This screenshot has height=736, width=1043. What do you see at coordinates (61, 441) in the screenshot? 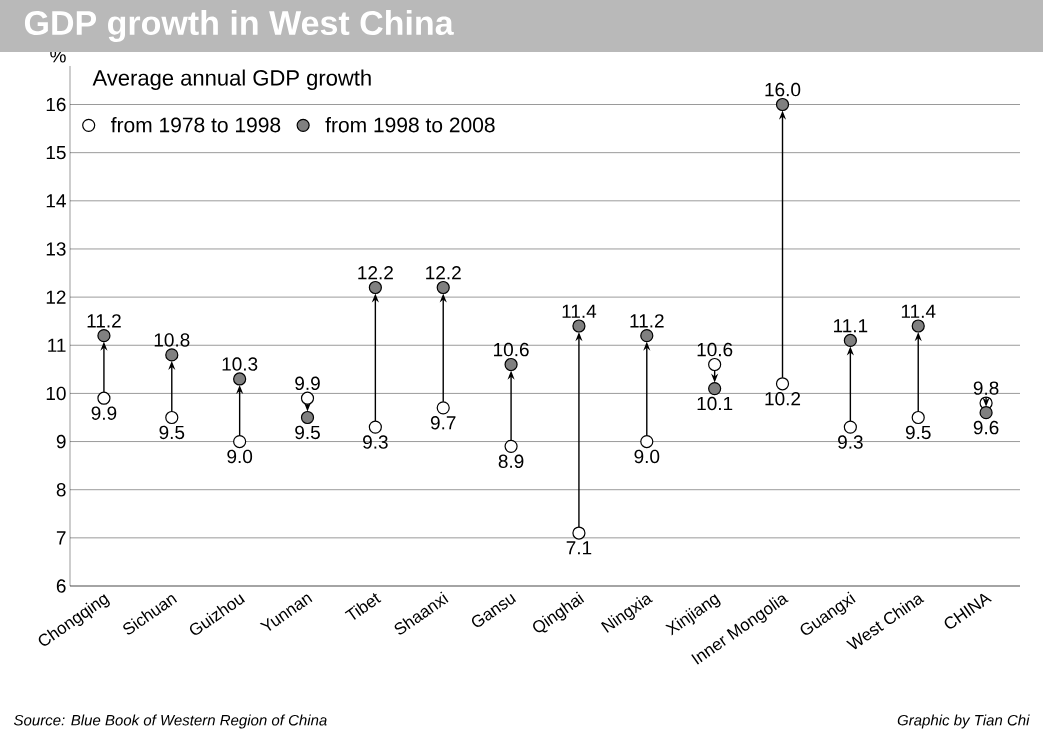
I see `y-tick-label: 9` at bounding box center [61, 441].